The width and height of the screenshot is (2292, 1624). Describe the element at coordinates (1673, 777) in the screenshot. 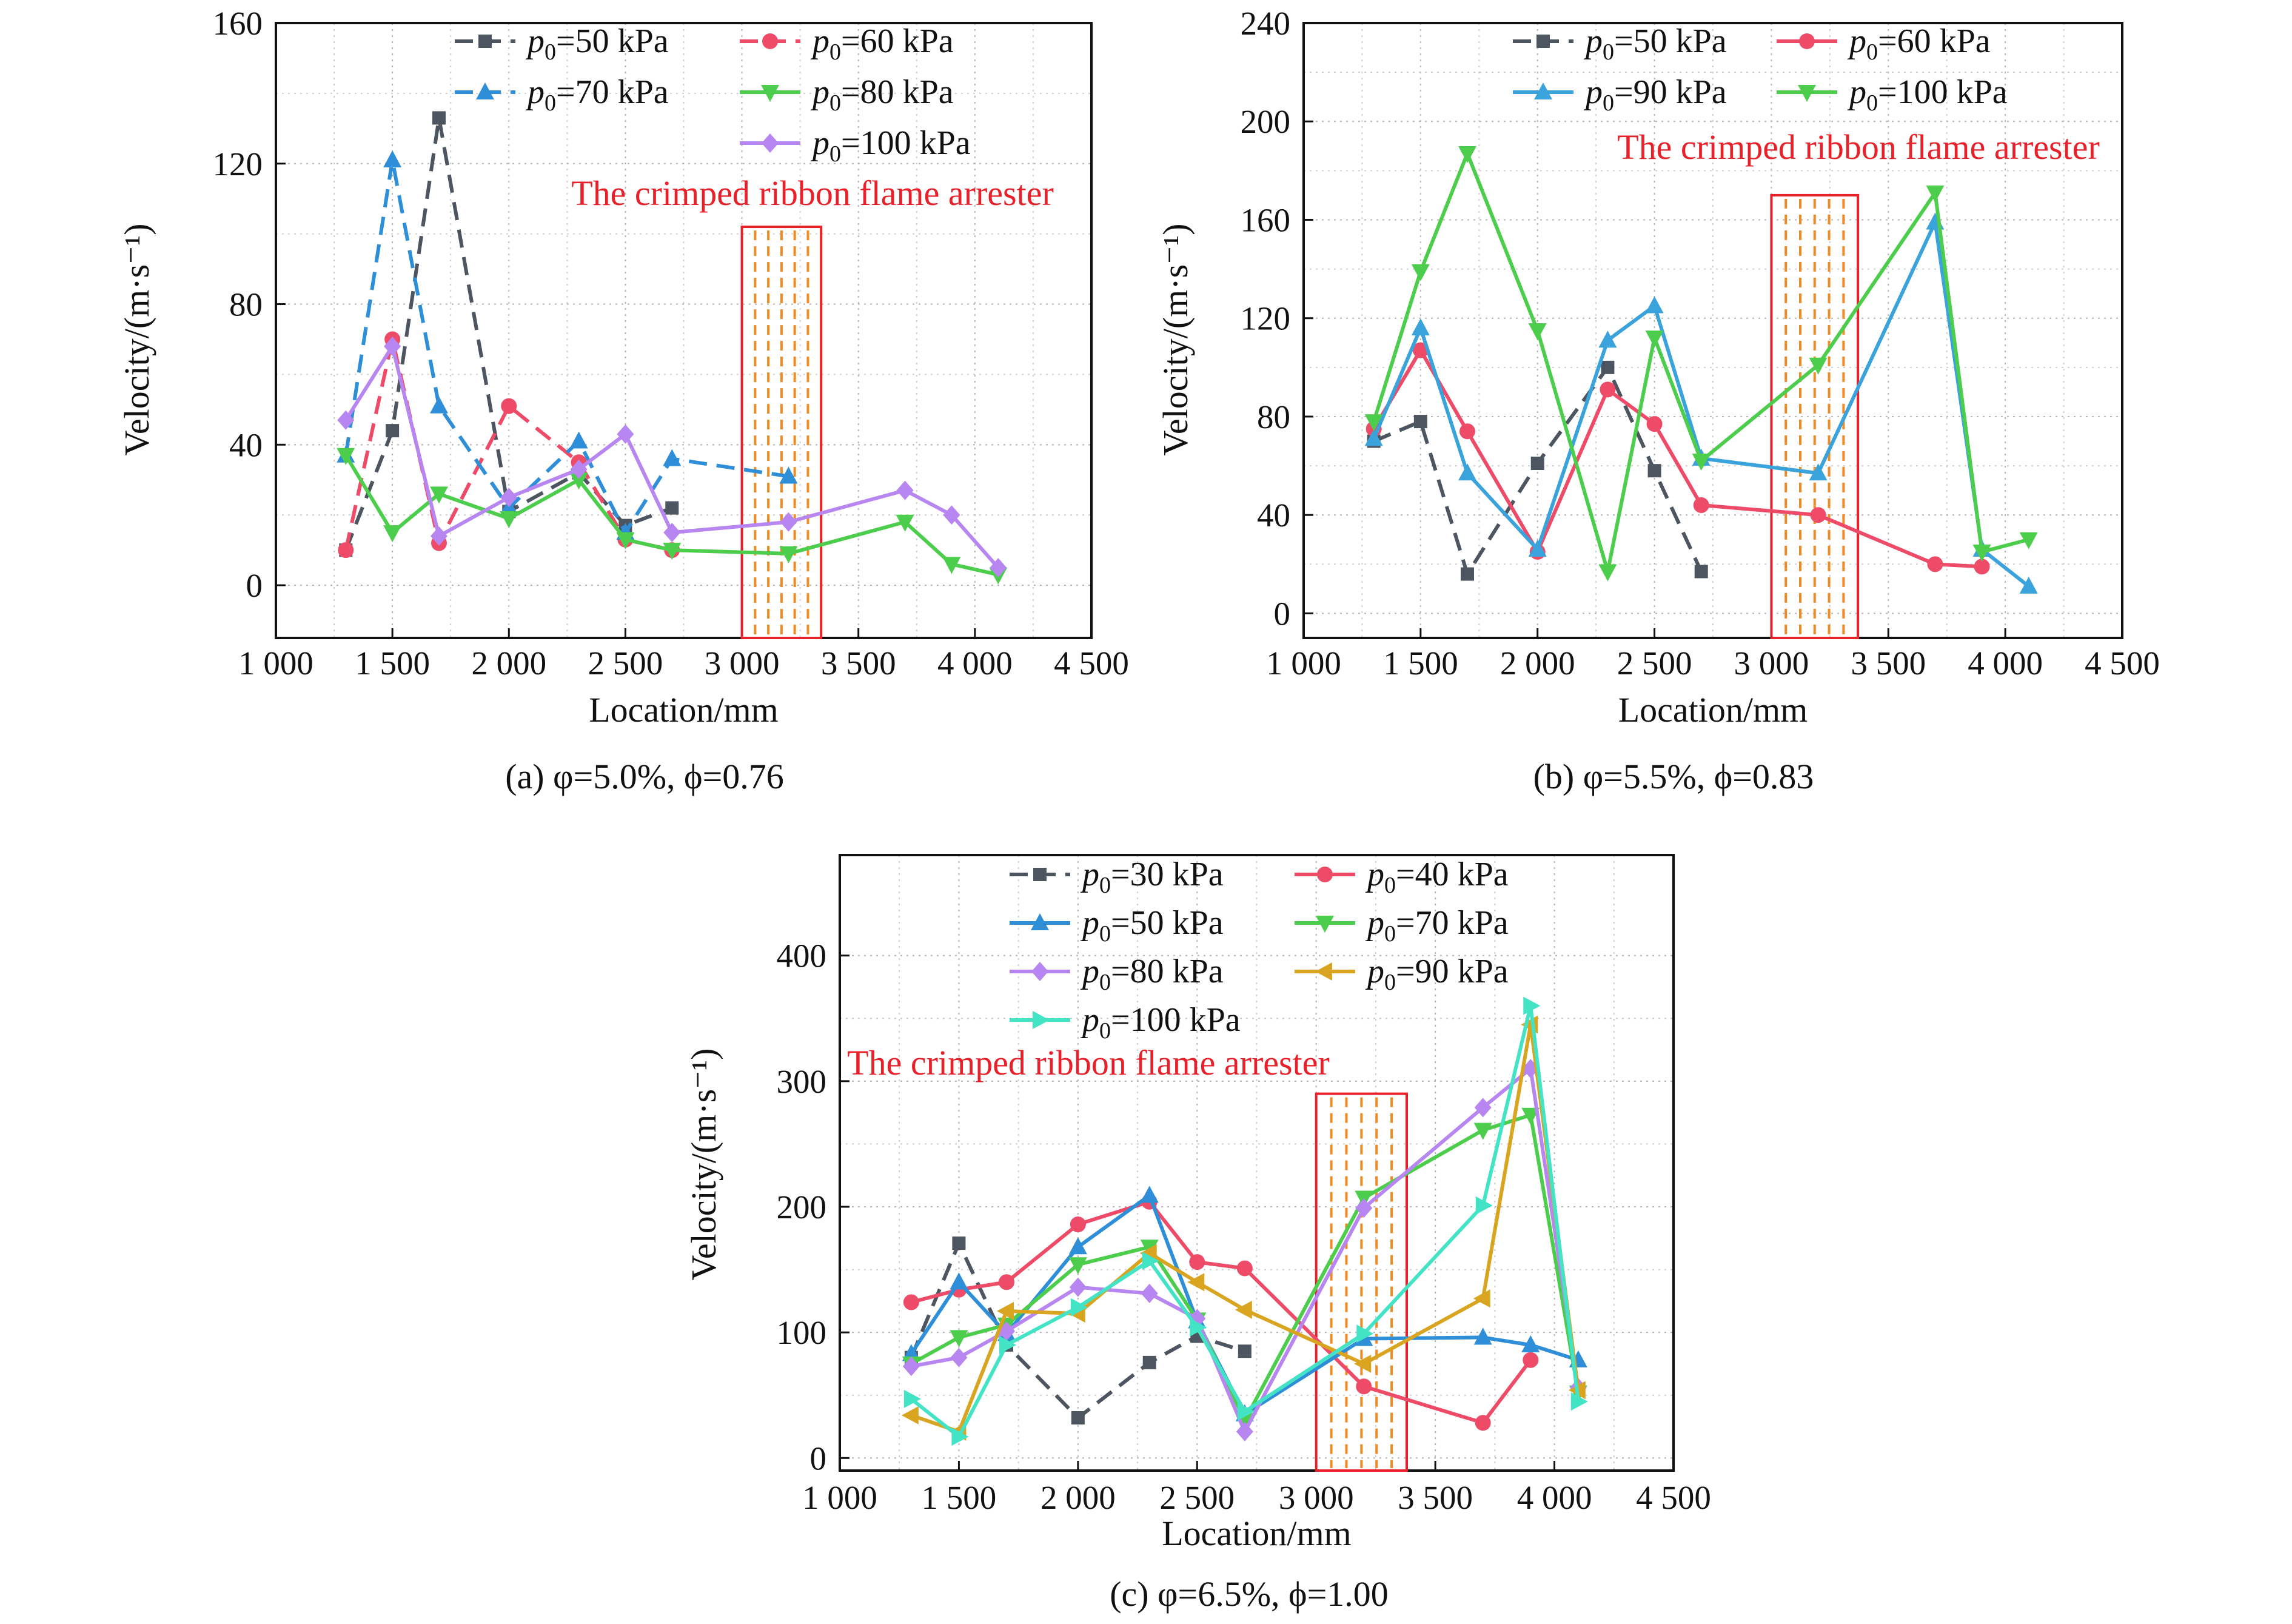

I see `chart-caption: (b) φ=5.5%, ϕ=0.83` at that location.